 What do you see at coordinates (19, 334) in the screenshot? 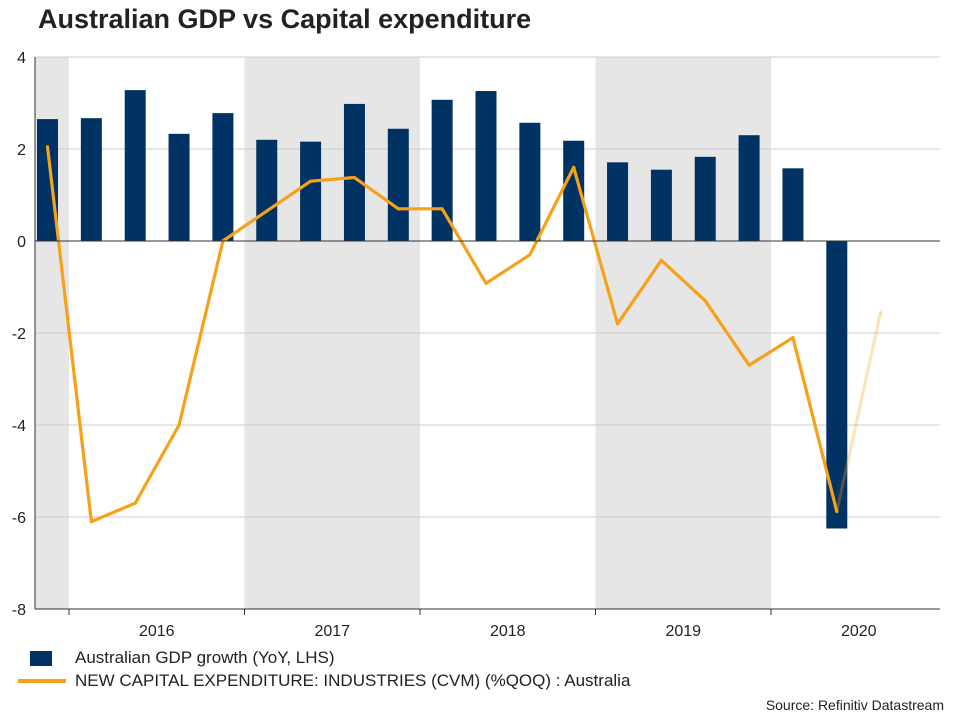
I see `y-tick-label: -2` at bounding box center [19, 334].